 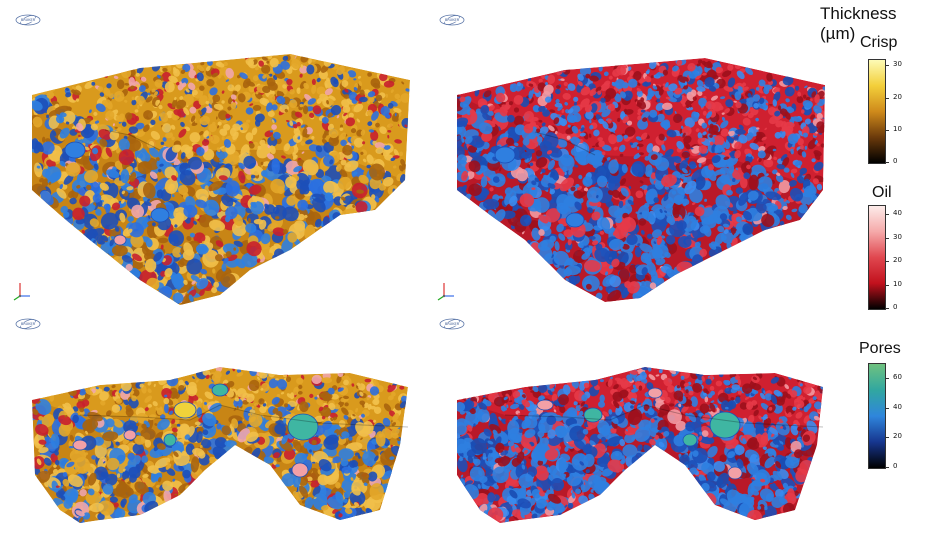 What do you see at coordinates (220, 445) in the screenshot?
I see `crisp-oil-pores-bottom-left-render` at bounding box center [220, 445].